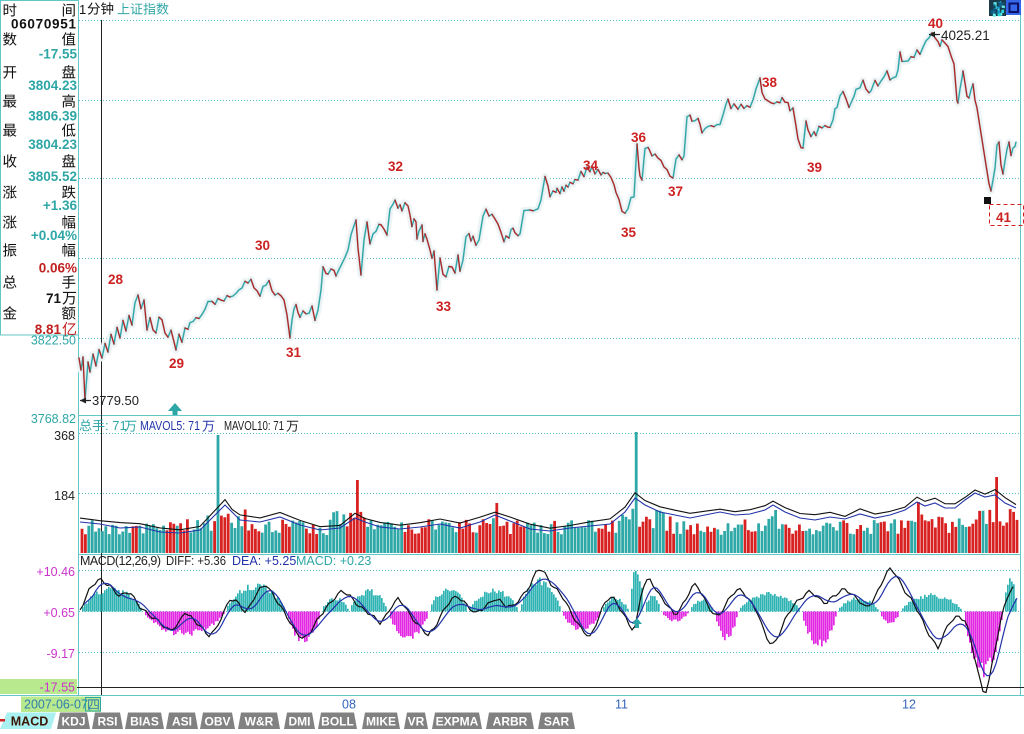 The height and width of the screenshot is (734, 1024). What do you see at coordinates (416, 722) in the screenshot?
I see `svg-text: VR` at bounding box center [416, 722].